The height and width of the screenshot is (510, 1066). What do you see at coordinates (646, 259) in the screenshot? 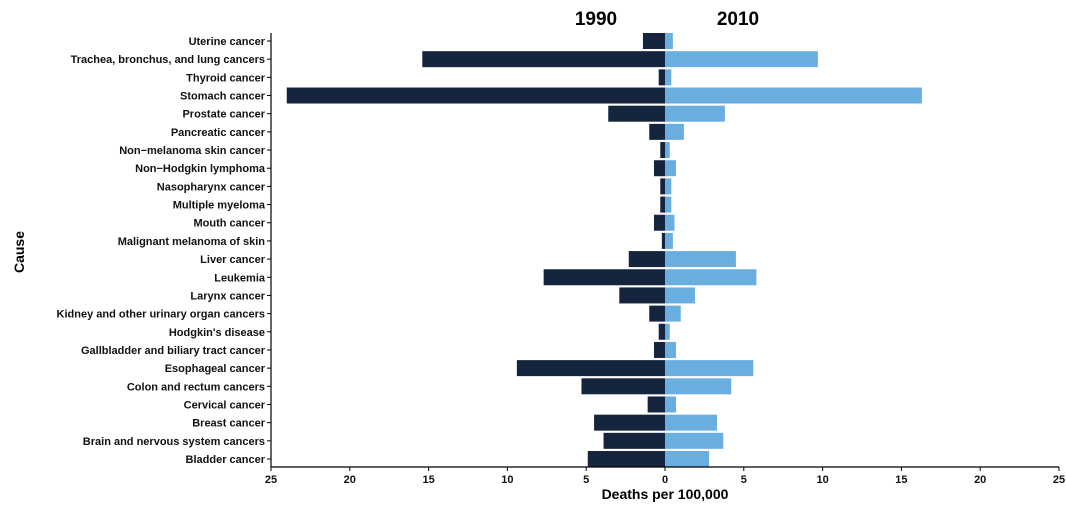
I see `bar-1990-liver-cancer` at bounding box center [646, 259].